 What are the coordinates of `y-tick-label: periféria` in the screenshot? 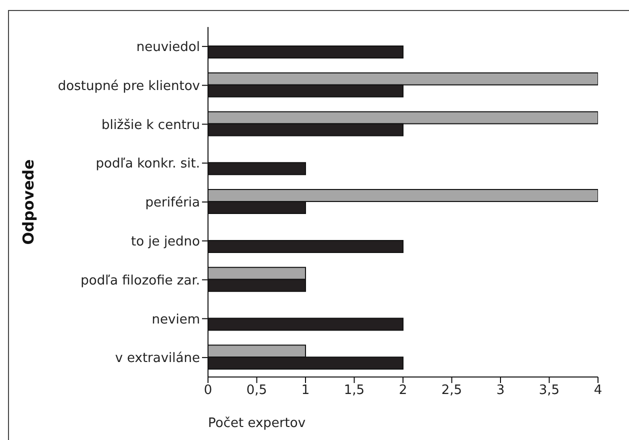 It's located at (172, 203).